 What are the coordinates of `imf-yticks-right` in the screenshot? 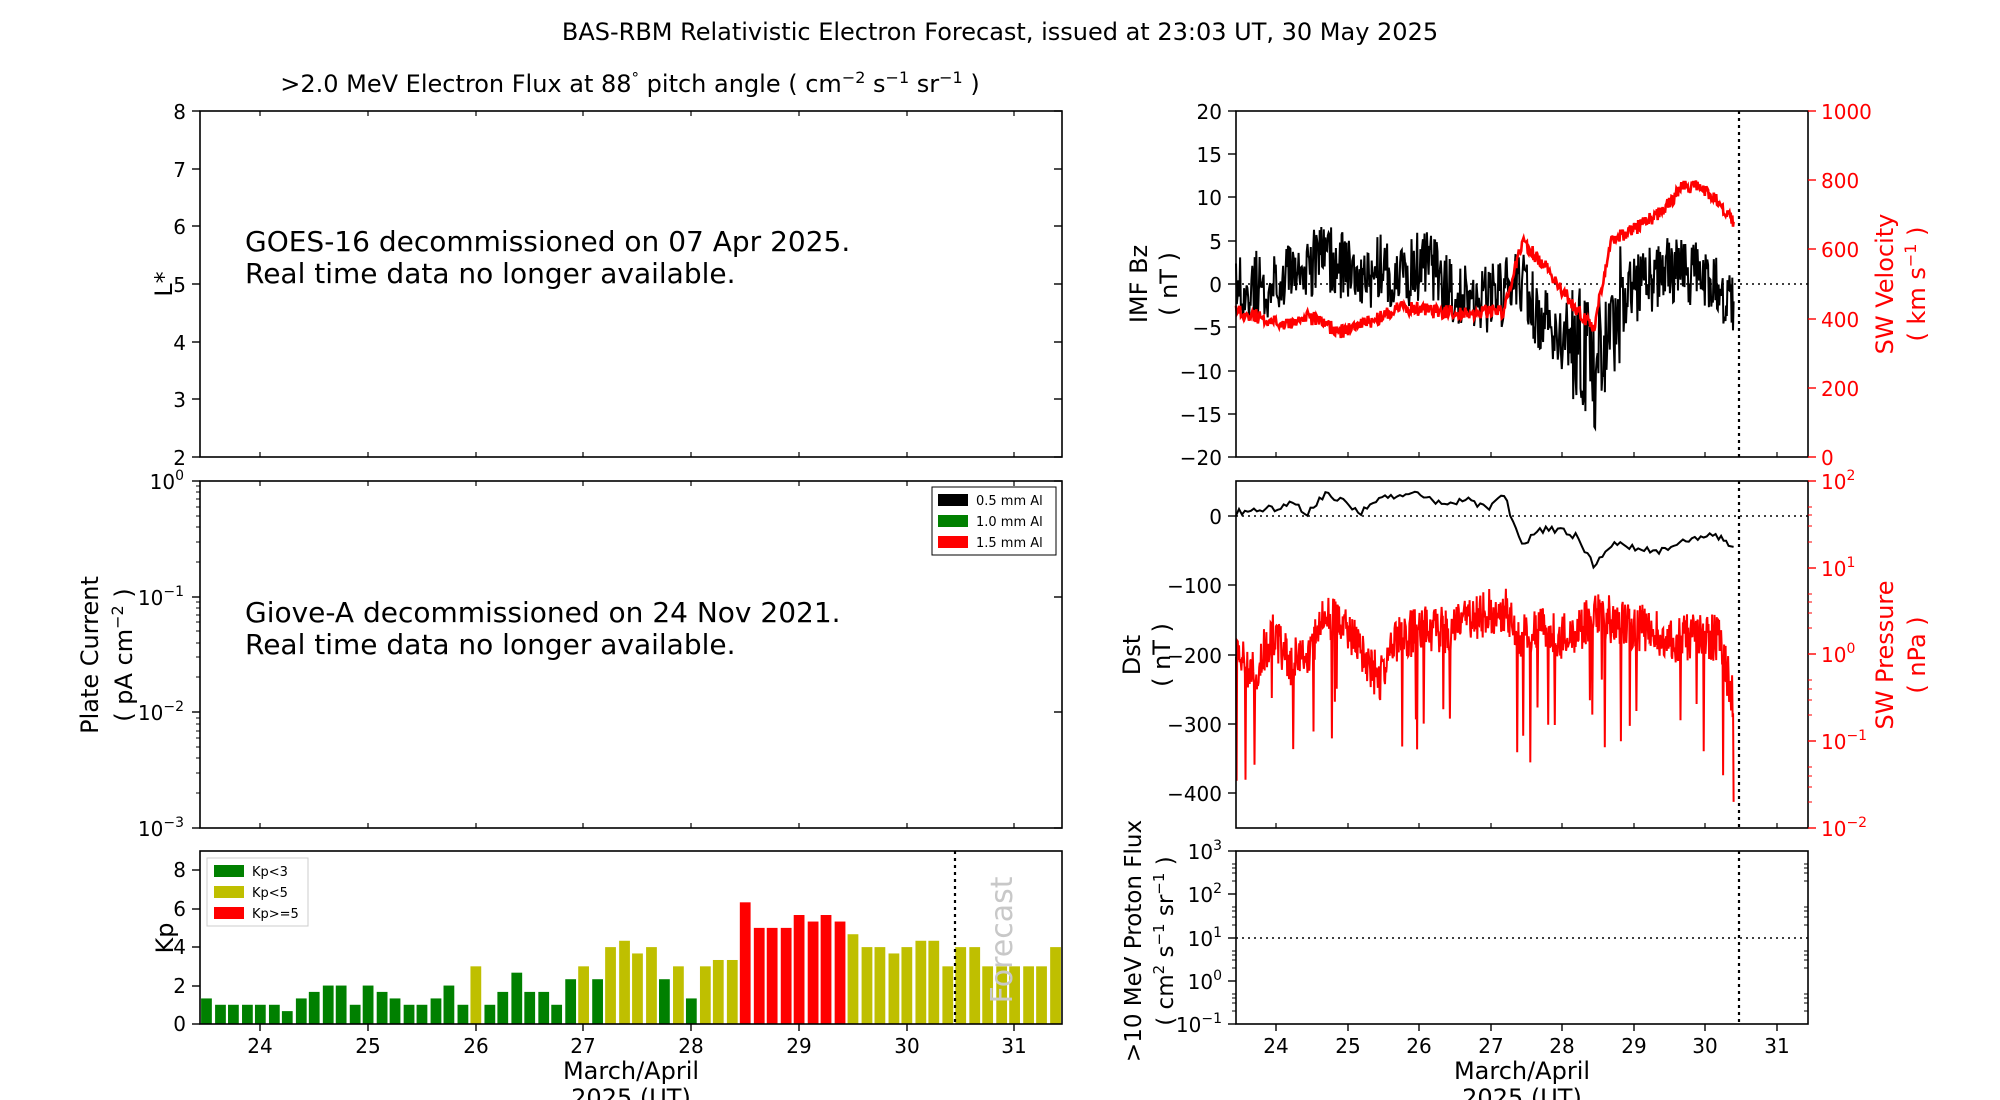 It's located at (1812, 284).